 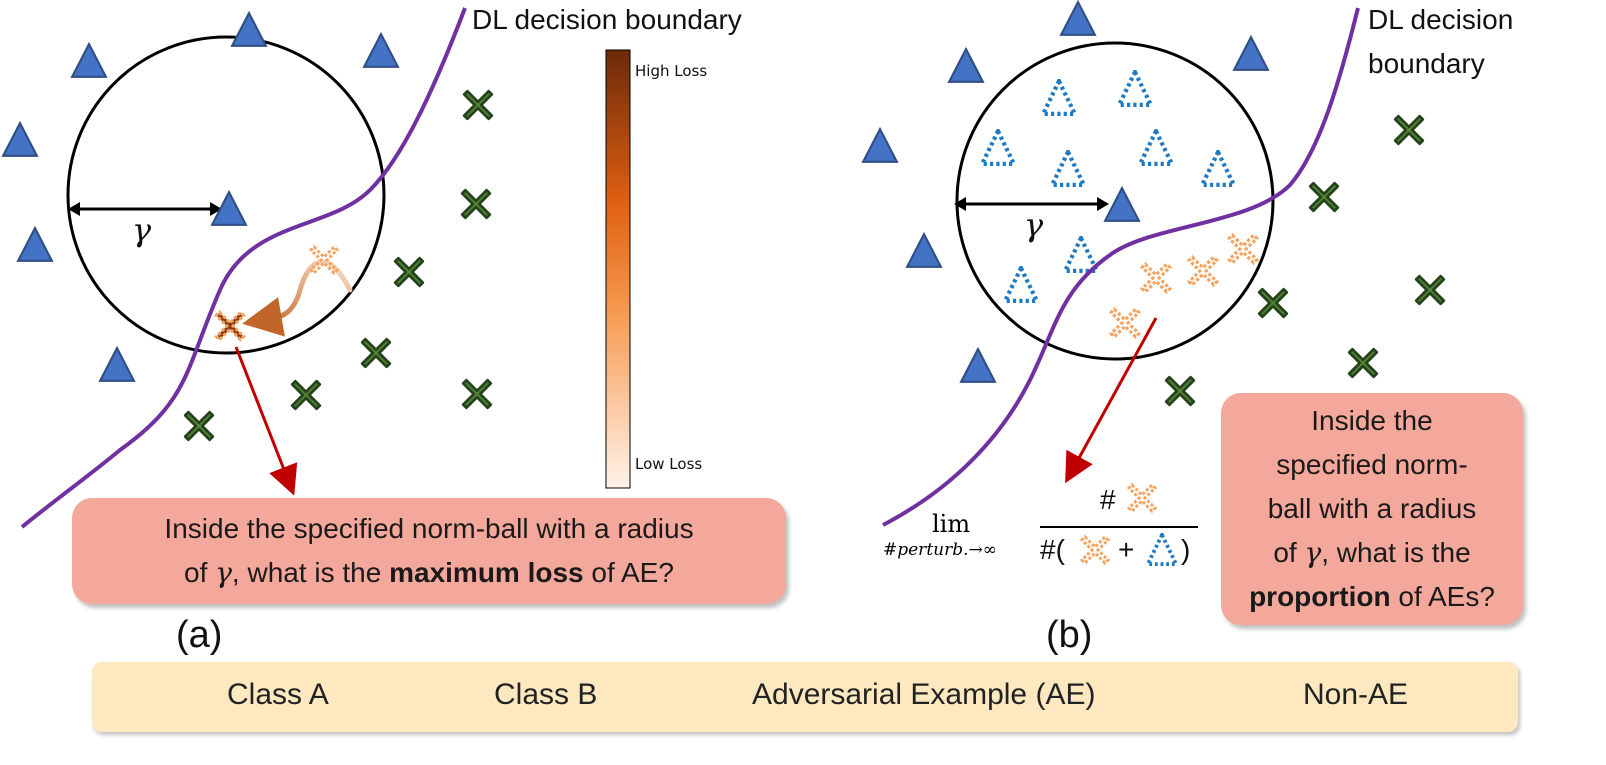 What do you see at coordinates (1103, 204) in the screenshot?
I see `radius-arrowhead-right-b` at bounding box center [1103, 204].